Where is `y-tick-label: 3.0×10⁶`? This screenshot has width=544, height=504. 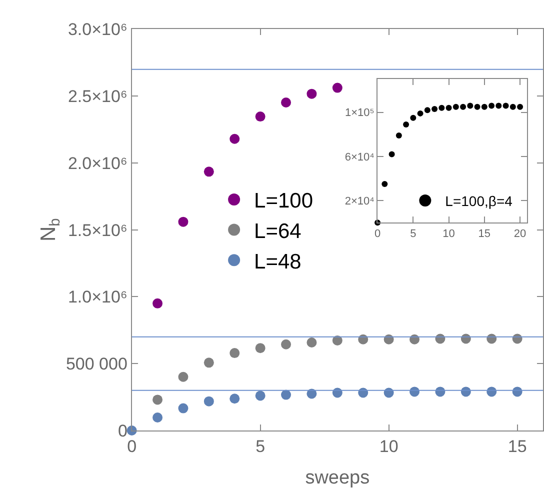 y-tick-label: 3.0×10⁶ is located at coordinates (98, 30).